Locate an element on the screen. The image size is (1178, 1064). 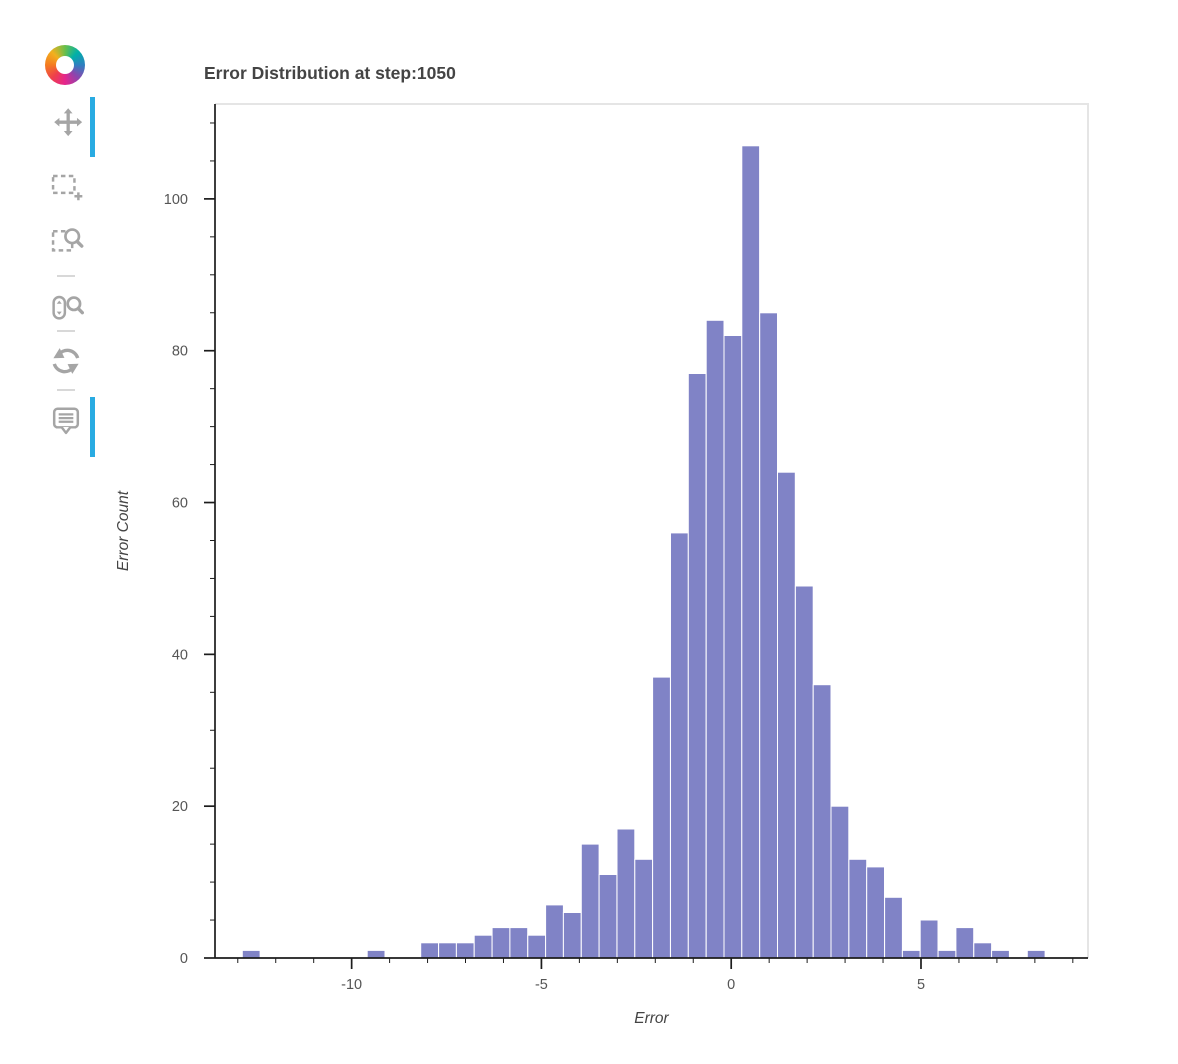
box-select-tool-button is located at coordinates (66, 185).